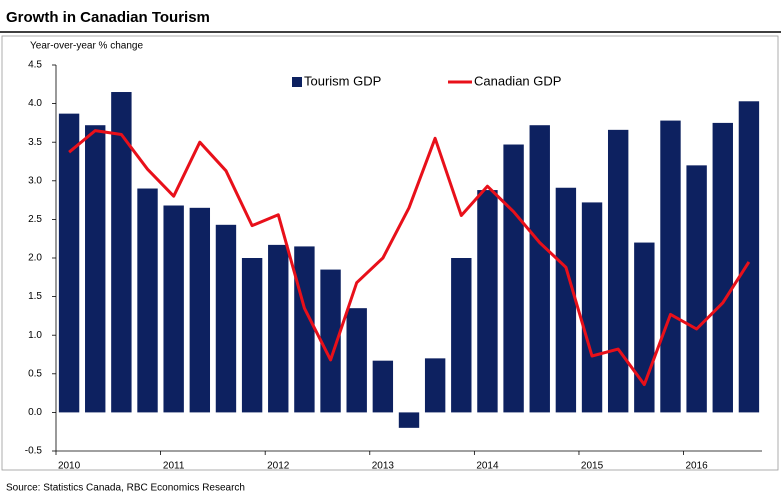 This screenshot has height=497, width=781. Describe the element at coordinates (35, 103) in the screenshot. I see `y-tick-label: 4.0` at that location.